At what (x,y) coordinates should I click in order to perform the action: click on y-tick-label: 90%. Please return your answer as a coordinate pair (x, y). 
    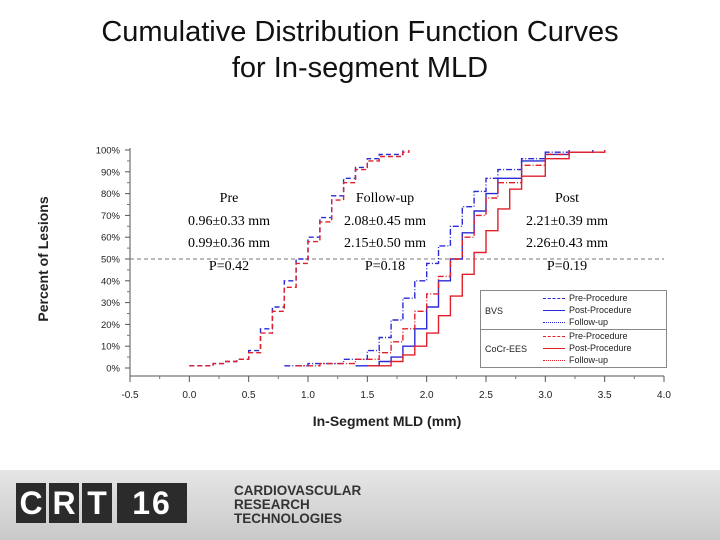
    Looking at the image, I should click on (111, 172).